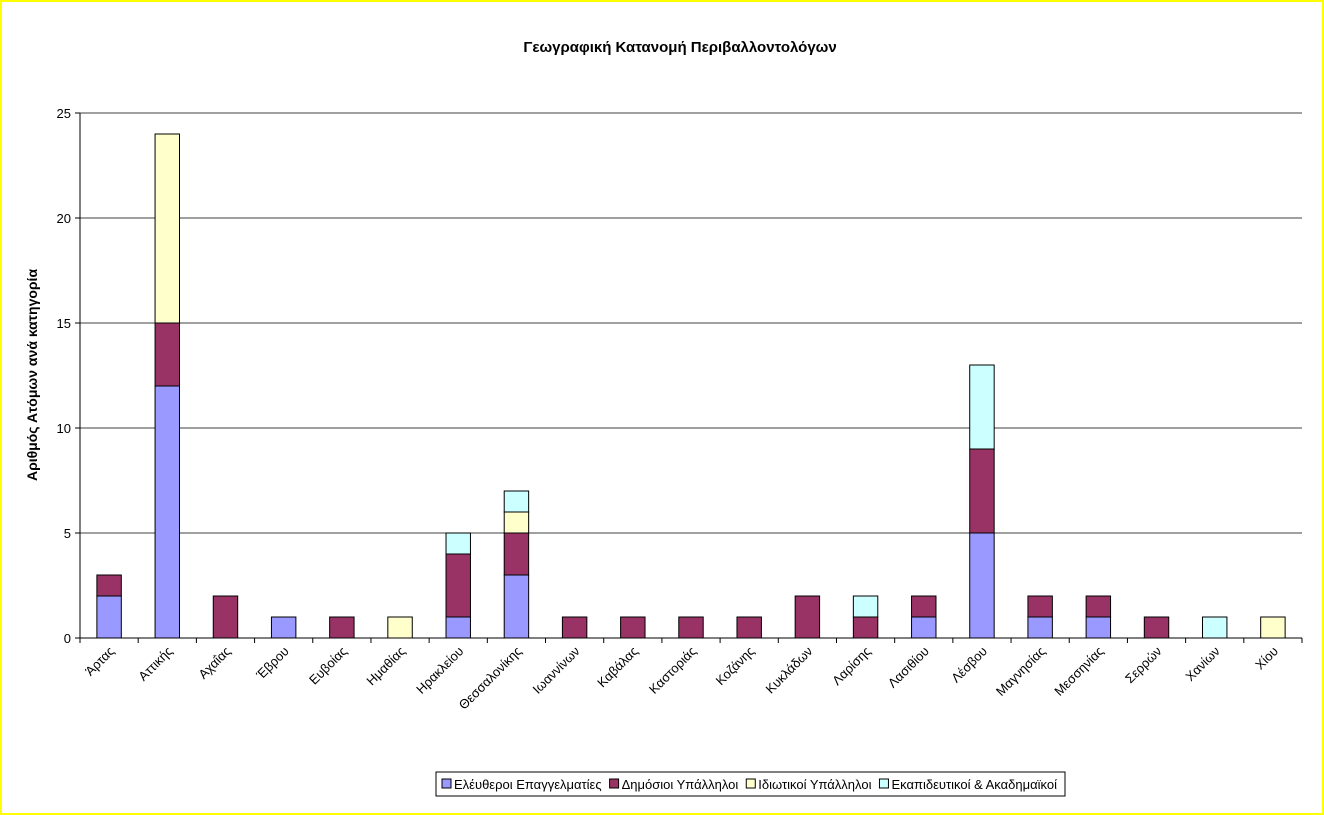 This screenshot has height=815, width=1324. What do you see at coordinates (64, 323) in the screenshot?
I see `y-tick-label: 15` at bounding box center [64, 323].